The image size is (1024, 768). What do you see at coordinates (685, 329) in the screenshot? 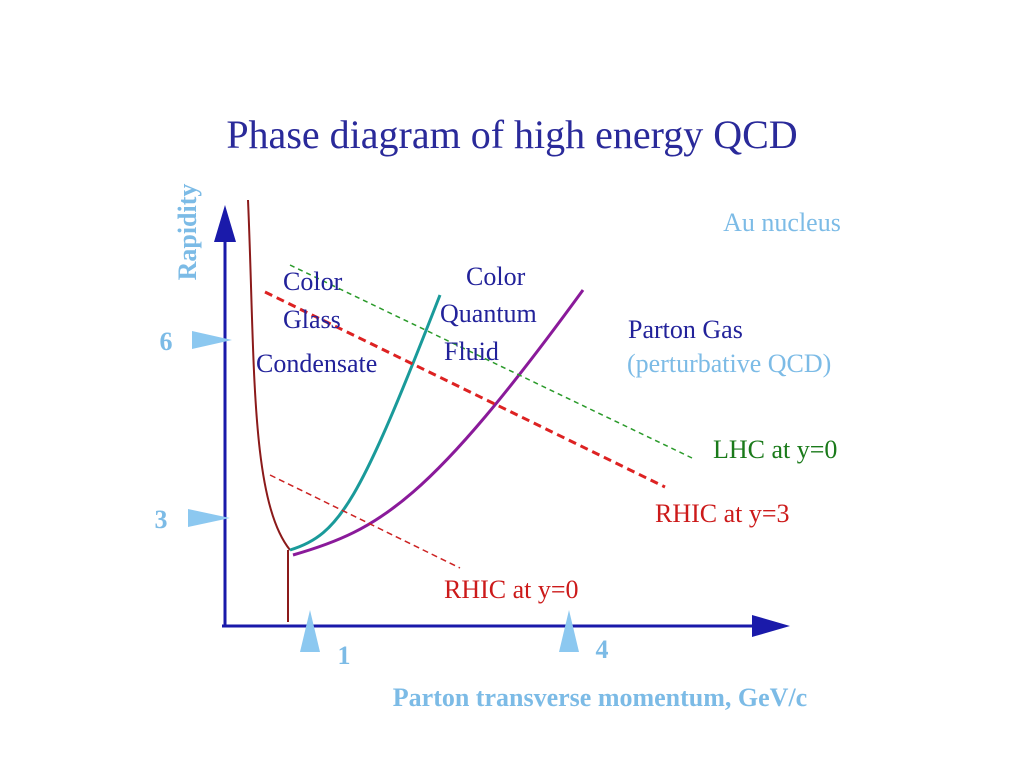
I see `region-label: Parton Gas` at bounding box center [685, 329].